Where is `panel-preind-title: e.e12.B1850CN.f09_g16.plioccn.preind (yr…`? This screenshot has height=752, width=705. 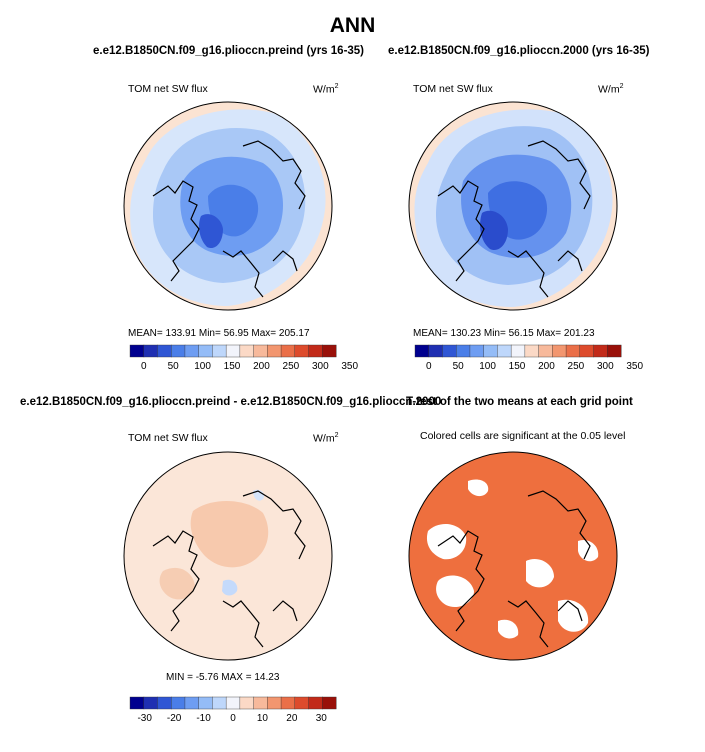
panel-preind-title: e.e12.B1850CN.f09_g16.plioccn.preind (yr… is located at coordinates (229, 51).